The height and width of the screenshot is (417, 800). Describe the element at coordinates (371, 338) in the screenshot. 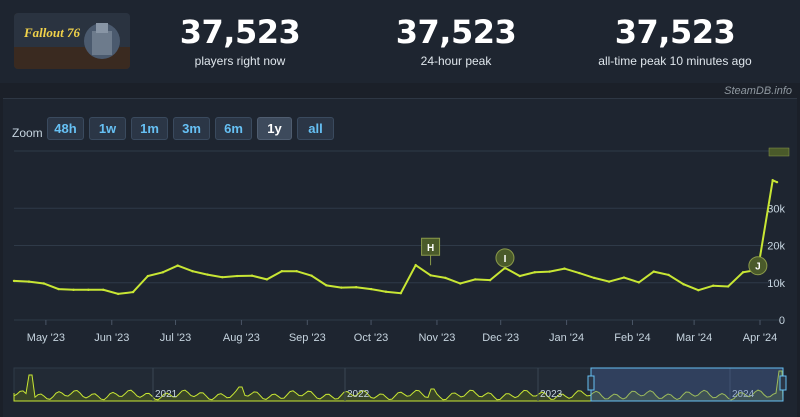

I see `x-tick-label: Oct '23` at that location.